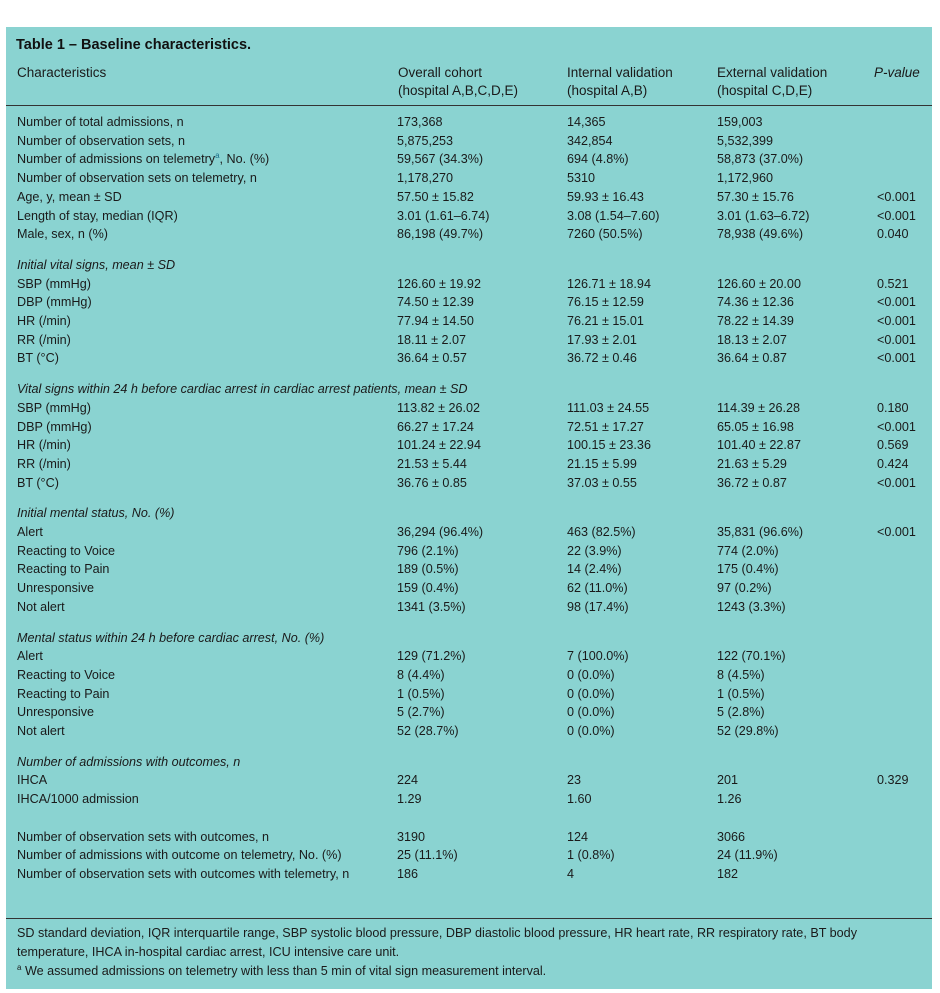 The image size is (940, 993). What do you see at coordinates (428, 588) in the screenshot?
I see `overall-value: 159 (0.4%)` at bounding box center [428, 588].